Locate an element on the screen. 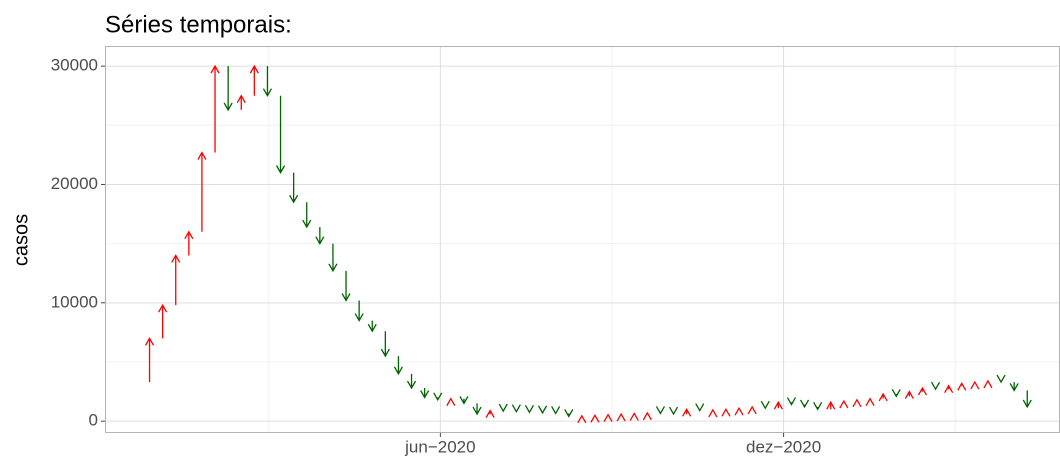 The width and height of the screenshot is (1060, 463). x-tick-label: jun−2020 is located at coordinates (439, 446).